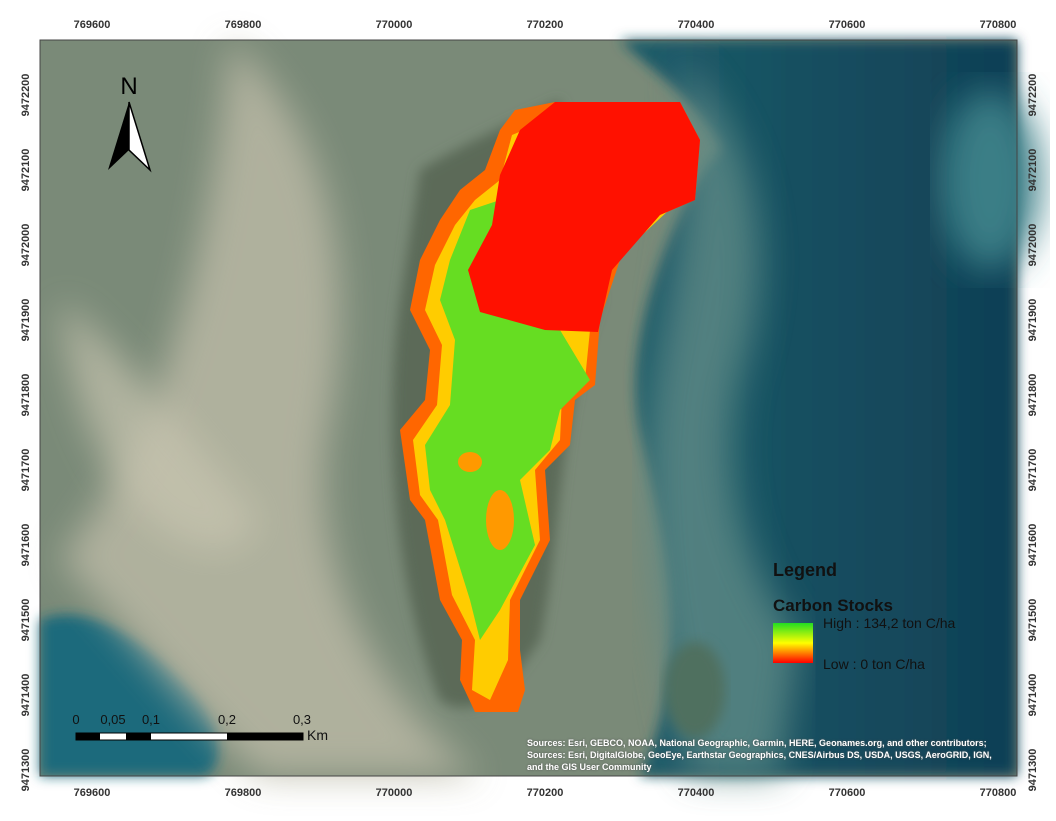 The width and height of the screenshot is (1056, 821). What do you see at coordinates (200, 727) in the screenshot?
I see `scale-bar: Km 0 0,05 0,1 0,2 0,3` at bounding box center [200, 727].